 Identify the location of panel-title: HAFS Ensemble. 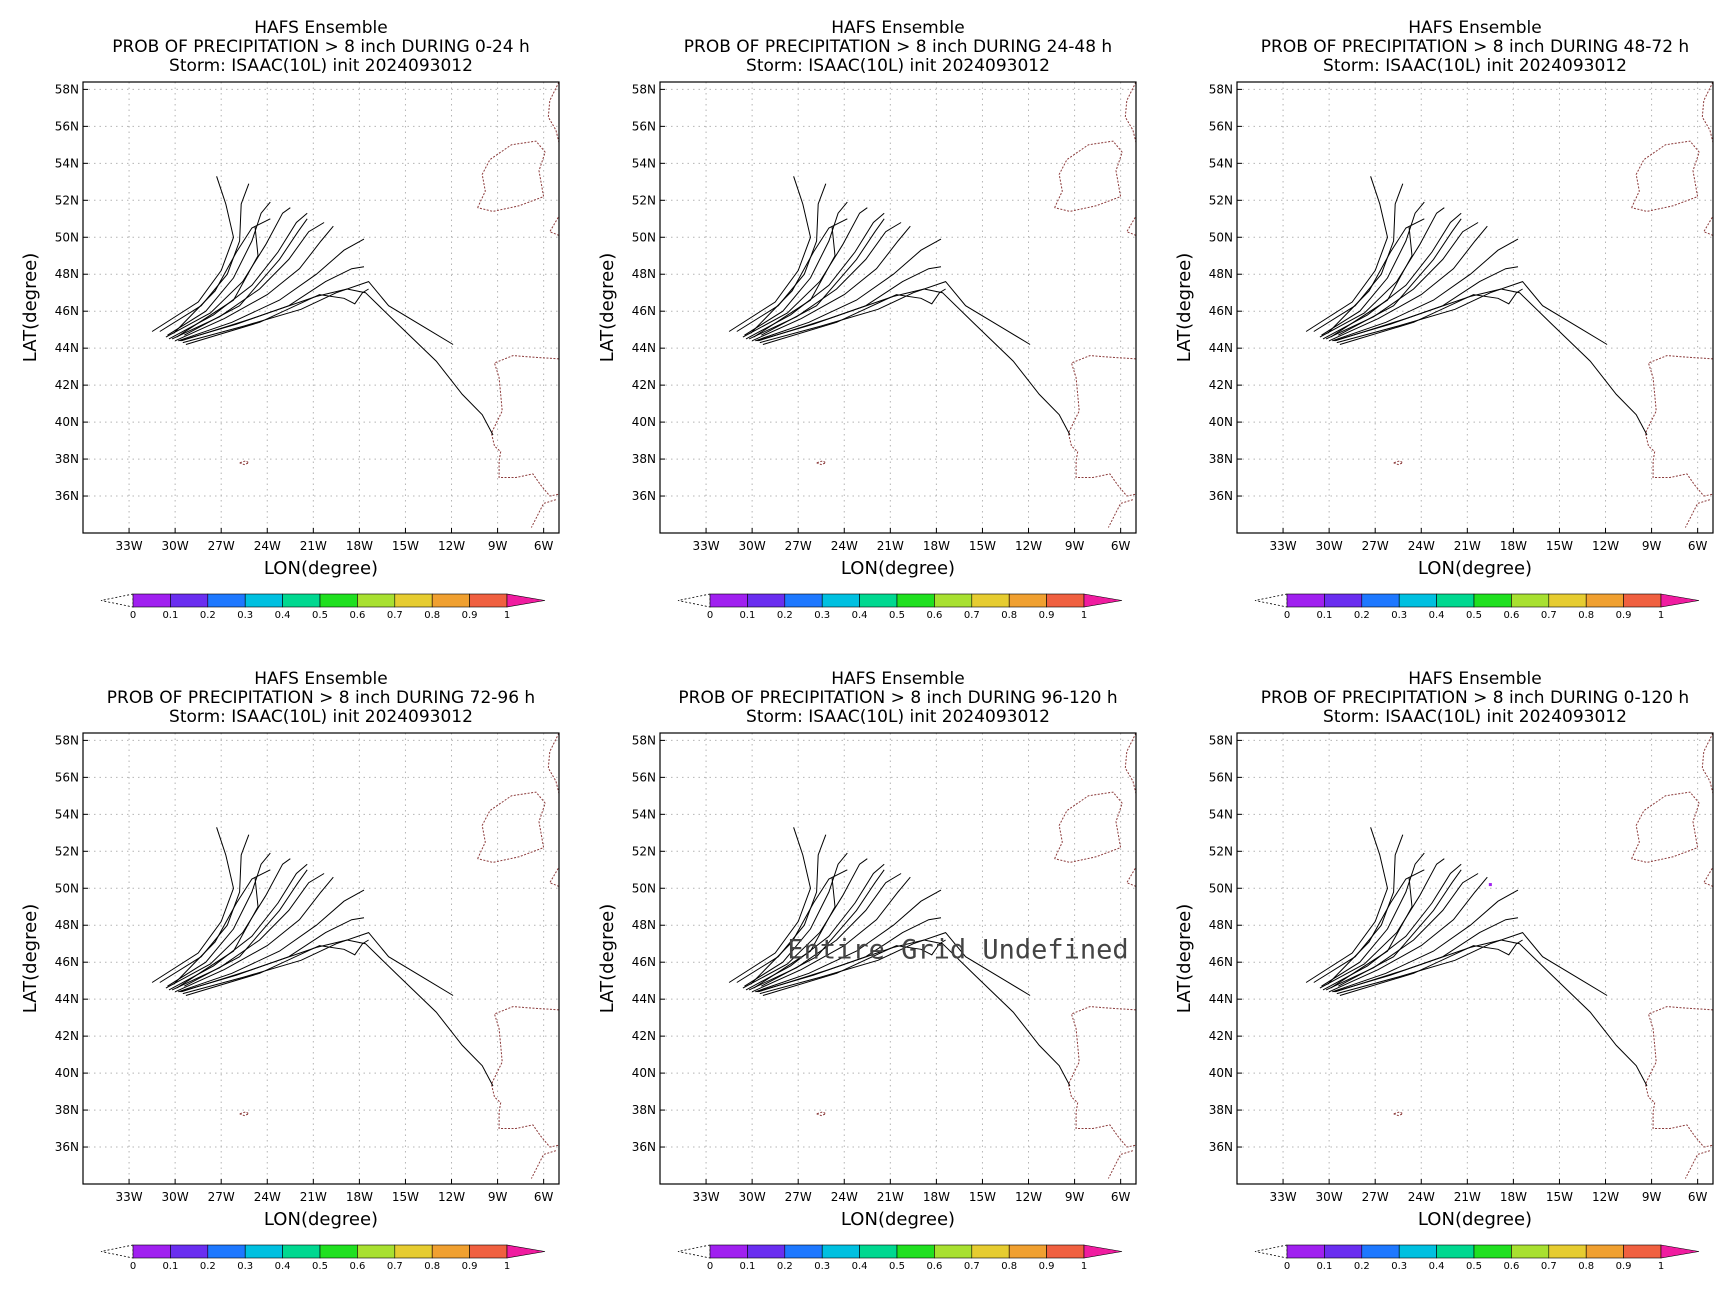
(320, 28).